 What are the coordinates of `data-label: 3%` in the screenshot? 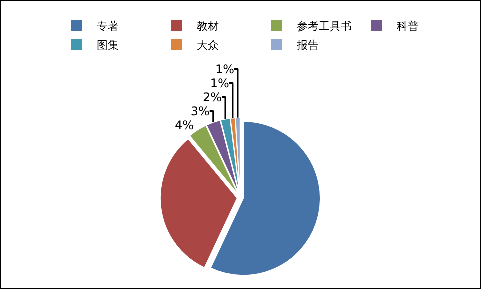 It's located at (200, 111).